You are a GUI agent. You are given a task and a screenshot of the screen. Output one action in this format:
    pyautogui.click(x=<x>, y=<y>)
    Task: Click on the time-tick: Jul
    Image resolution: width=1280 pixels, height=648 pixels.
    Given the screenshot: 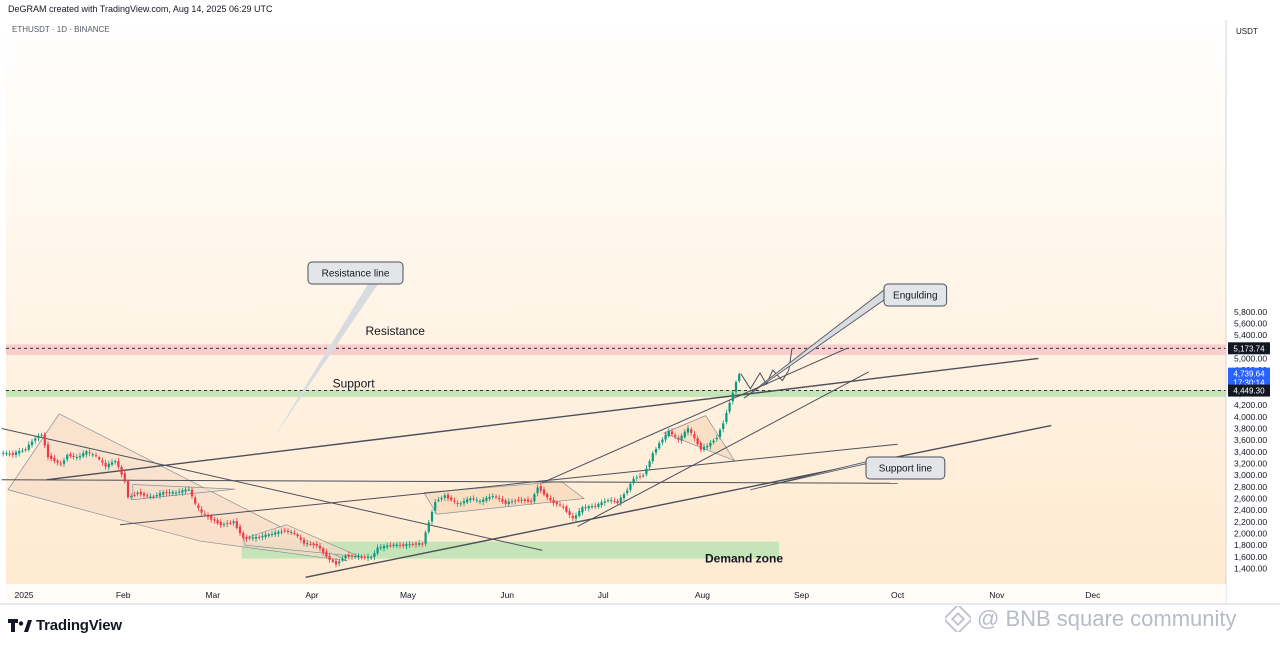 What is the action you would take?
    pyautogui.click(x=603, y=595)
    